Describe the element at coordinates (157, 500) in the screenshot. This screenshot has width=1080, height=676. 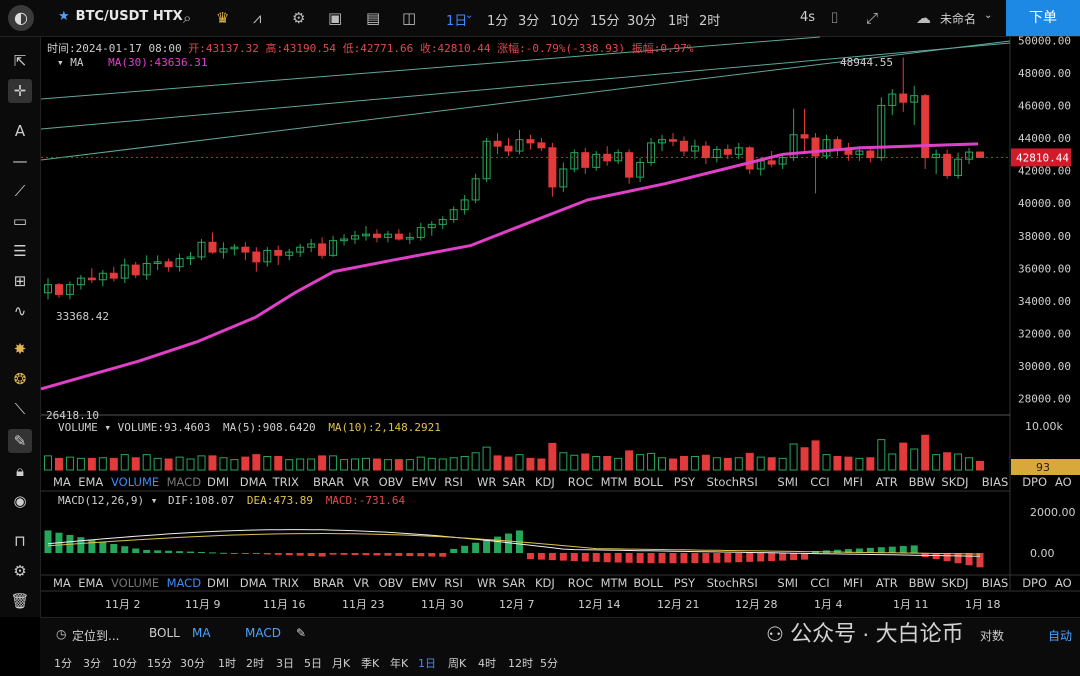
I see `chevron-down-icon: ▾` at that location.